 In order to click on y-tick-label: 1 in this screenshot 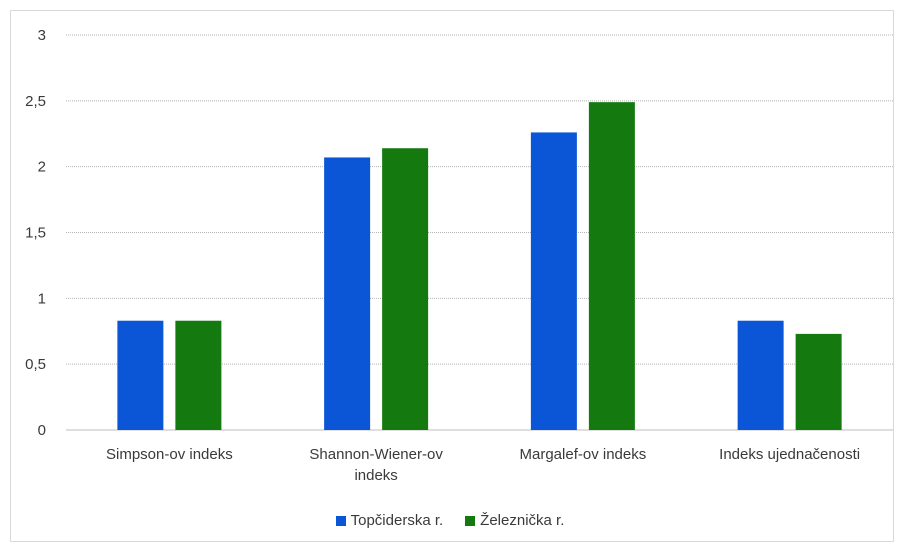, I will do `click(42, 298)`.